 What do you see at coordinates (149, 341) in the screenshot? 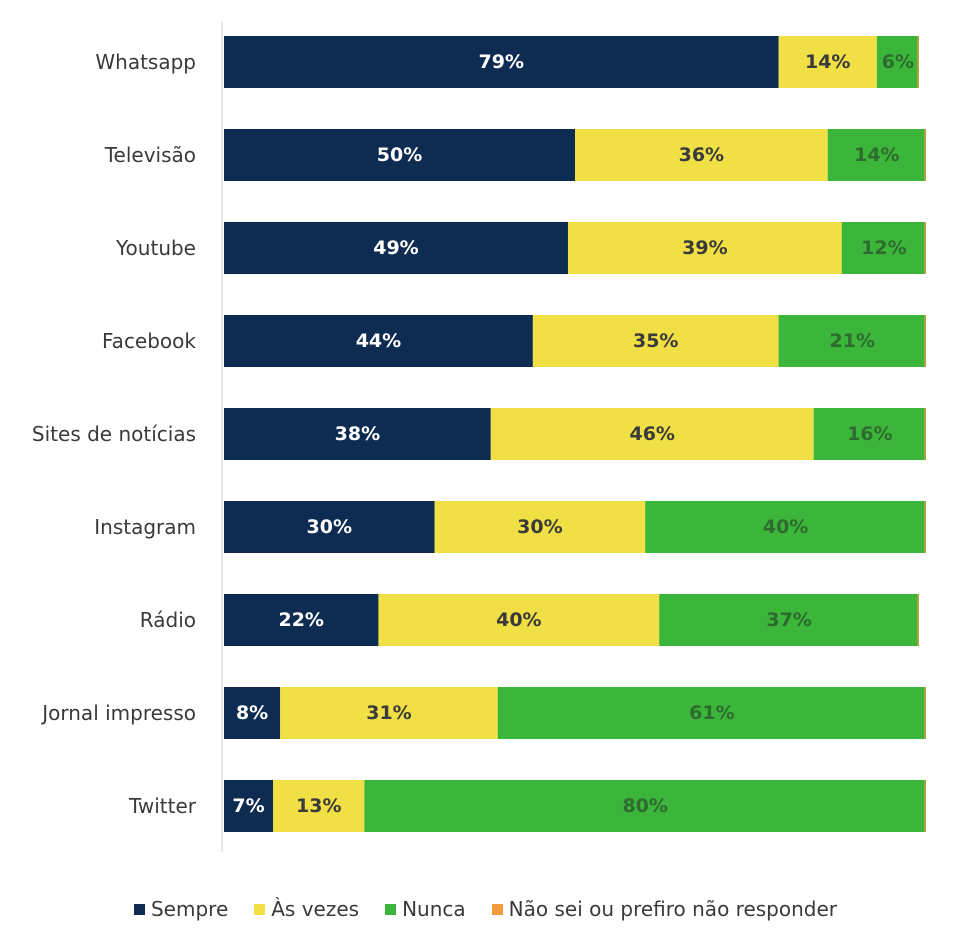
I see `category-label: Facebook` at bounding box center [149, 341].